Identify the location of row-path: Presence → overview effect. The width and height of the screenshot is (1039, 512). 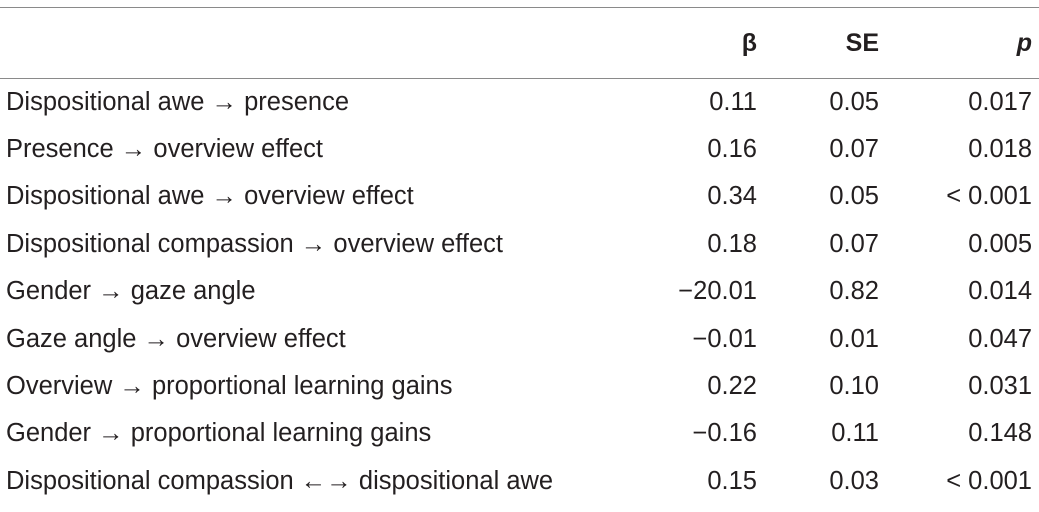
(165, 149).